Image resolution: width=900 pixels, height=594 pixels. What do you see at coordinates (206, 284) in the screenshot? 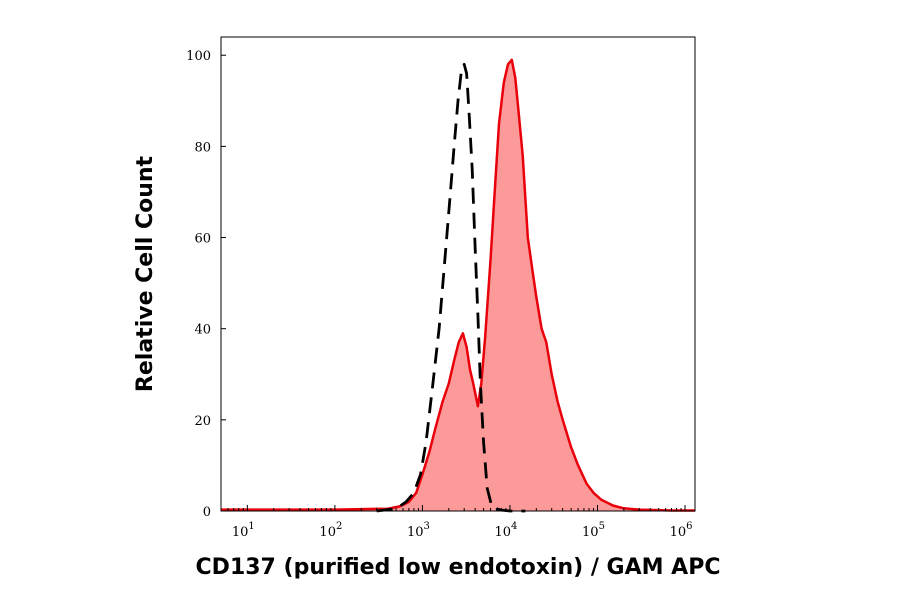
I see `y-axis: 0 20 40 60 80 100` at bounding box center [206, 284].